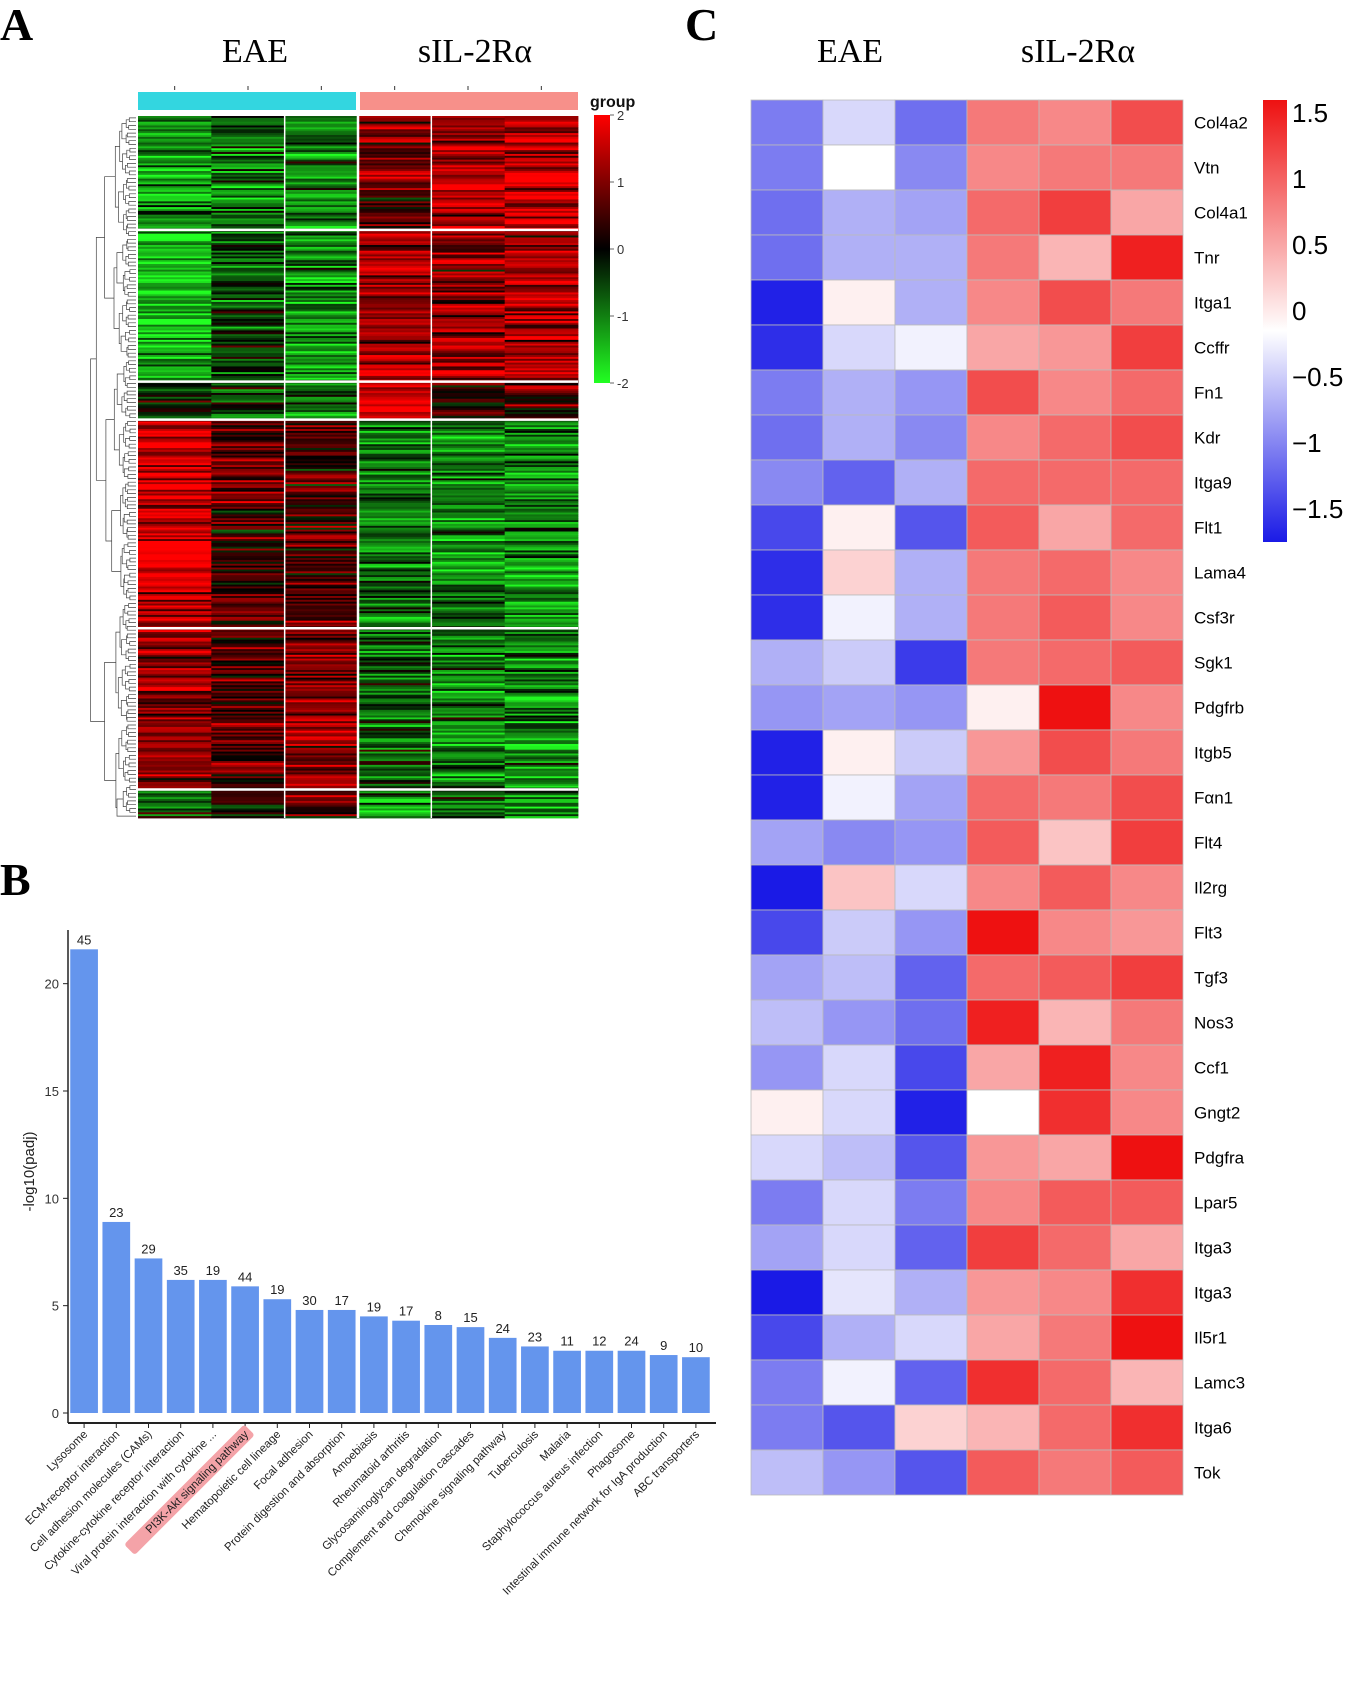 The height and width of the screenshot is (1688, 1356). I want to click on bar-data-label: 8, so click(438, 1315).